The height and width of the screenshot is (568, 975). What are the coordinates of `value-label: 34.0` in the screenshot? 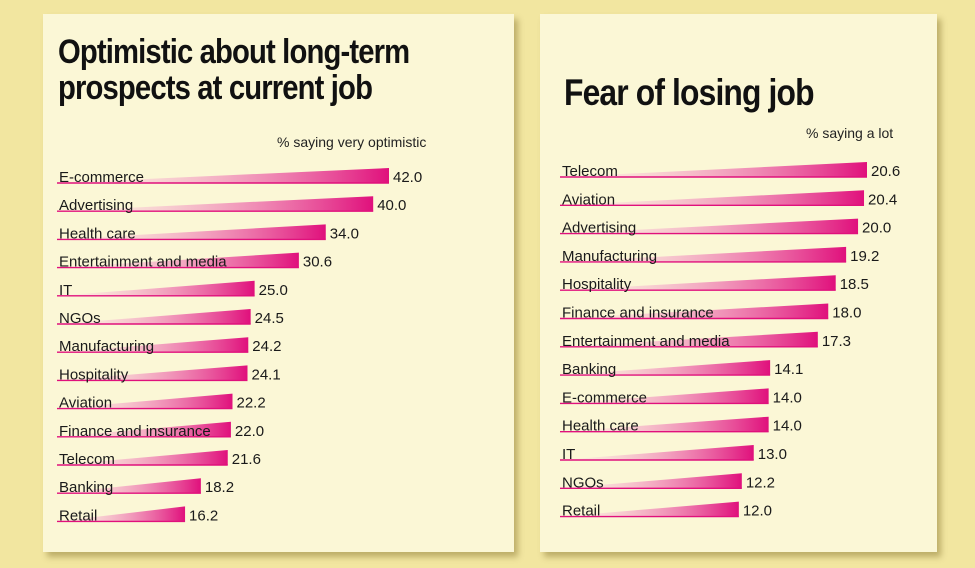 It's located at (344, 233).